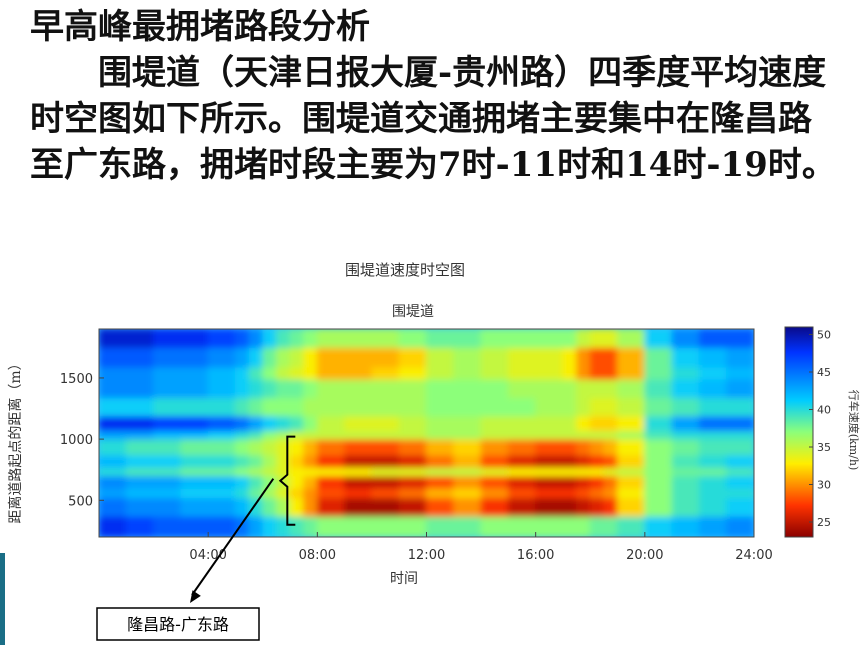 Image resolution: width=860 pixels, height=645 pixels. I want to click on annotation-arrow-line, so click(233, 537).